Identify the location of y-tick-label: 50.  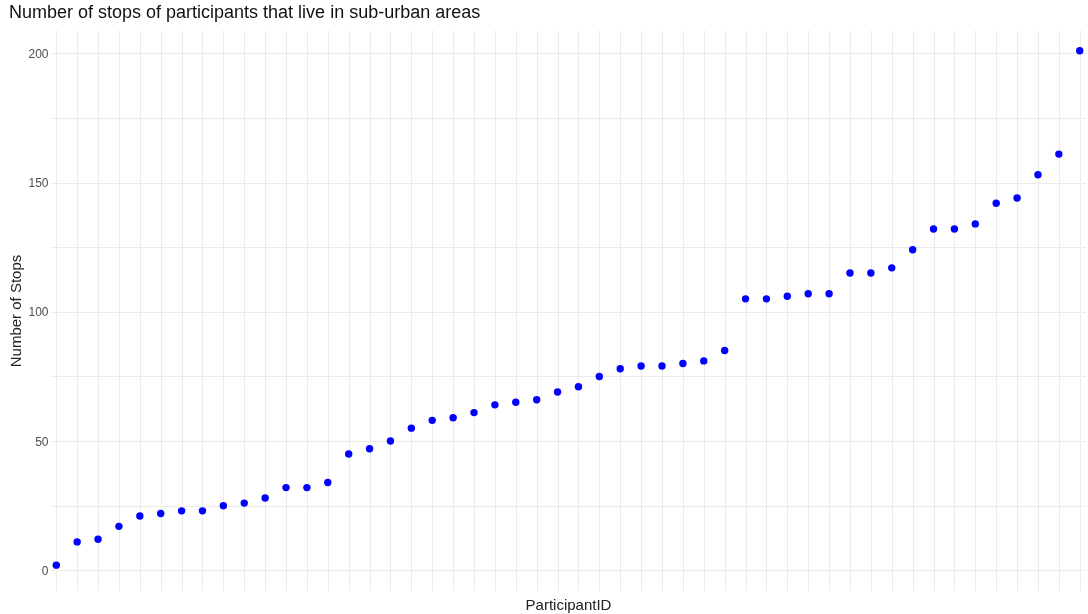
(42, 441).